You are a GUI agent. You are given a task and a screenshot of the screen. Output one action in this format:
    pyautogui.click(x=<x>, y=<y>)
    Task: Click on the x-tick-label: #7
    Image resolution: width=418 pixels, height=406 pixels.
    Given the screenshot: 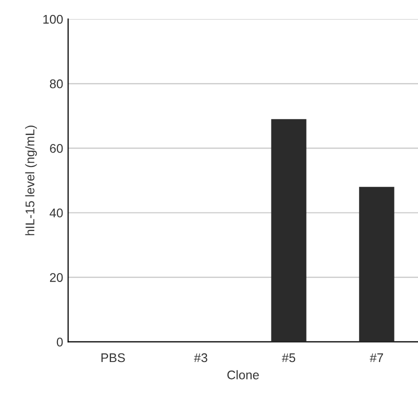 What is the action you would take?
    pyautogui.click(x=377, y=357)
    